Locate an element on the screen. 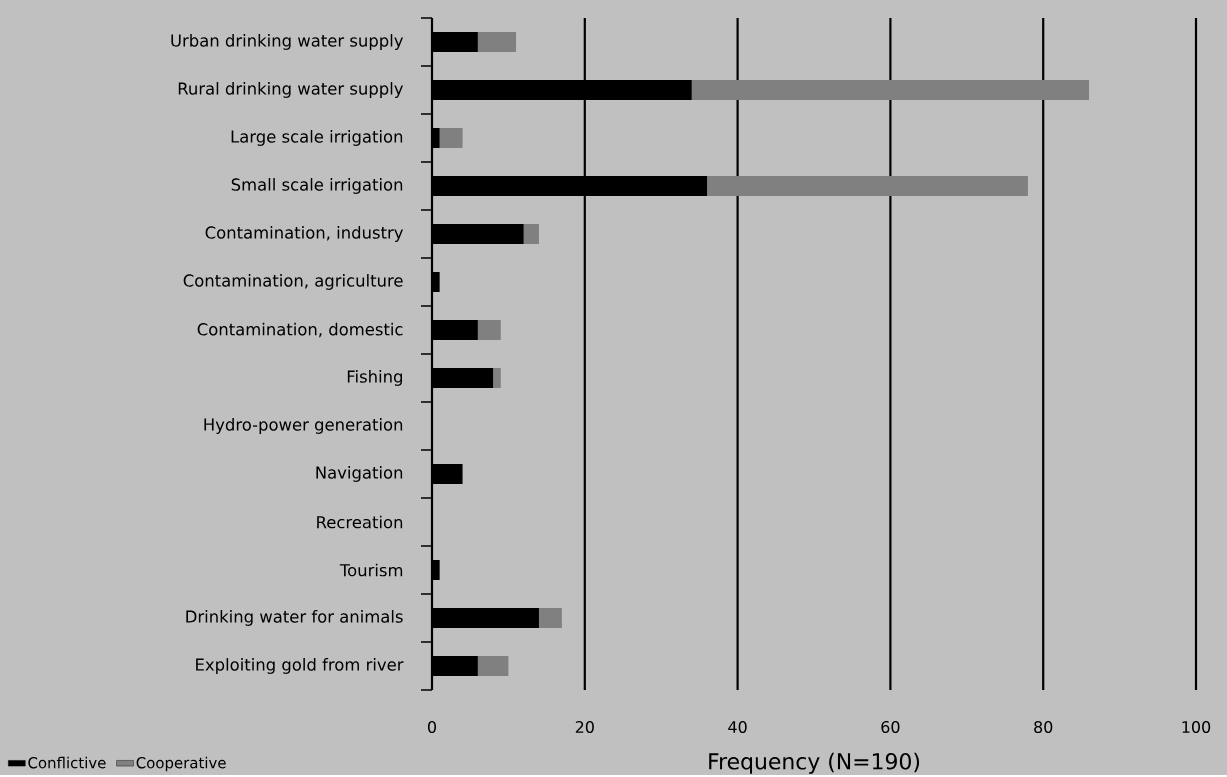  x-tick-label: 0 is located at coordinates (432, 726).